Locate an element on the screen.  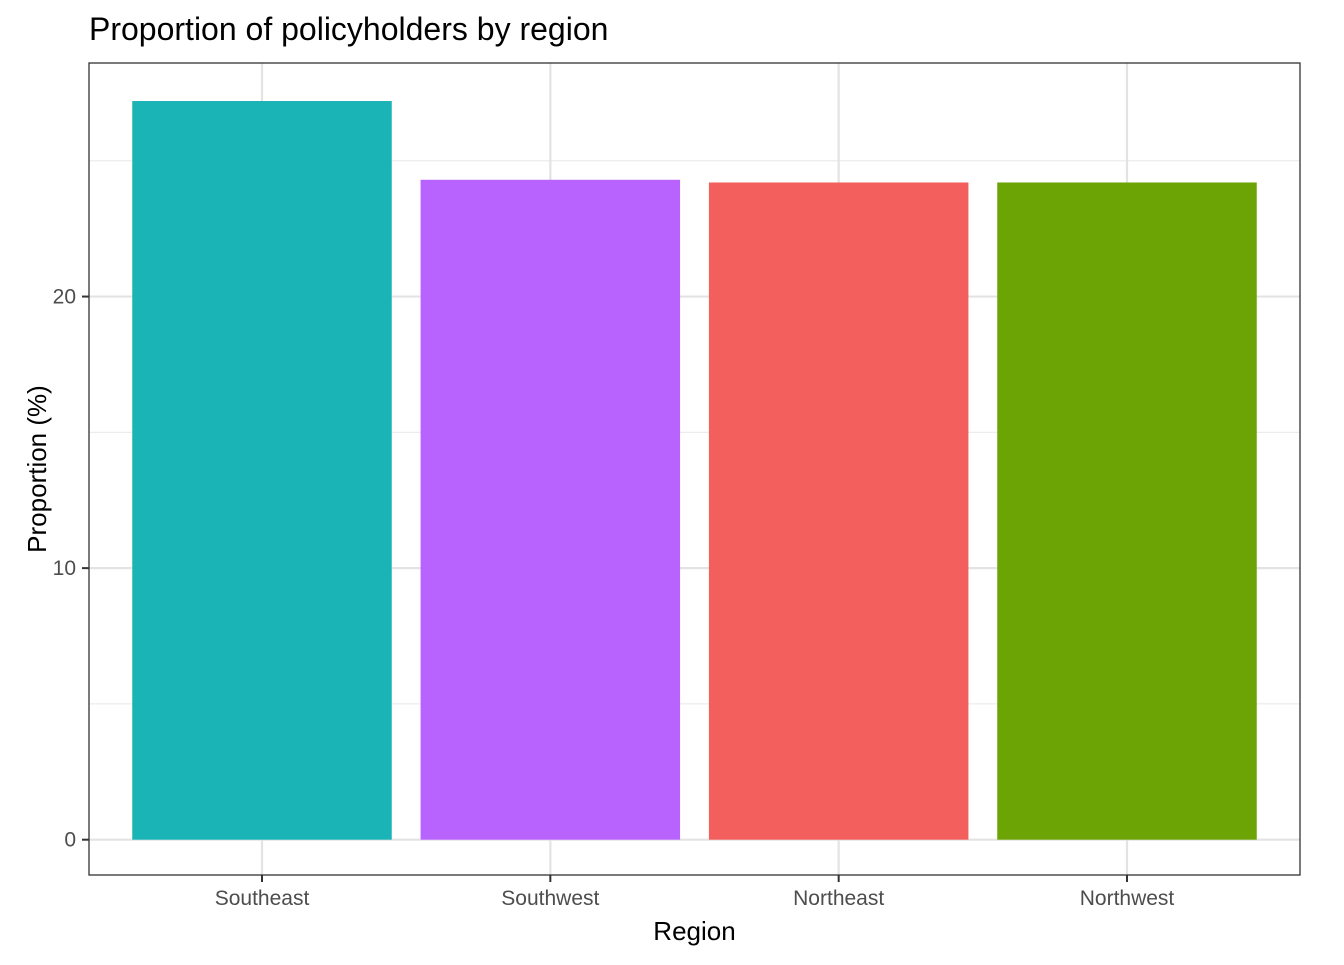
y-tick-label: 20 is located at coordinates (64, 297).